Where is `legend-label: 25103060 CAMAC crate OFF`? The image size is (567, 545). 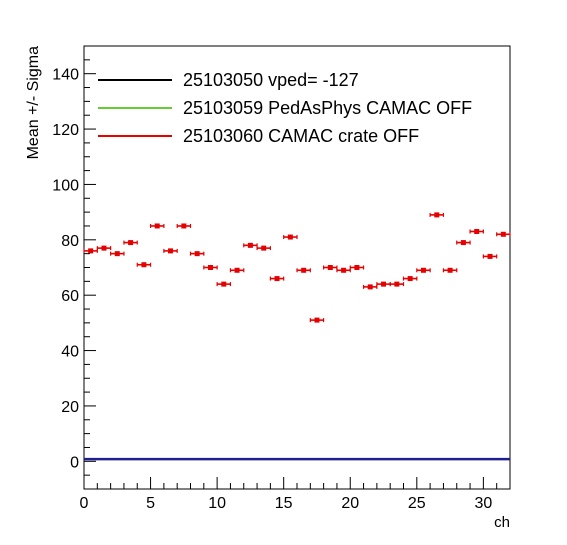
legend-label: 25103060 CAMAC crate OFF is located at coordinates (301, 136).